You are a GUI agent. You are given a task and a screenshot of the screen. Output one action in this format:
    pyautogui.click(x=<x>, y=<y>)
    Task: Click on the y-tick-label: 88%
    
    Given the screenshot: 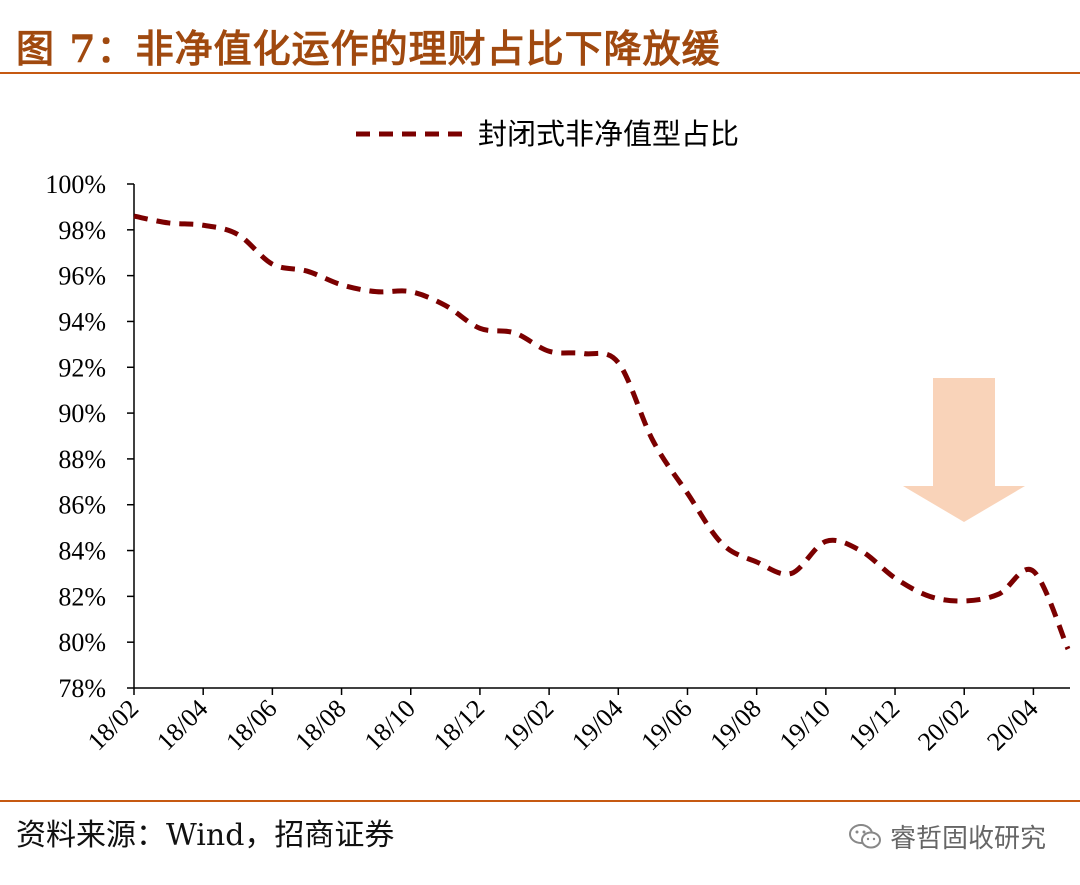 What is the action you would take?
    pyautogui.click(x=82, y=459)
    